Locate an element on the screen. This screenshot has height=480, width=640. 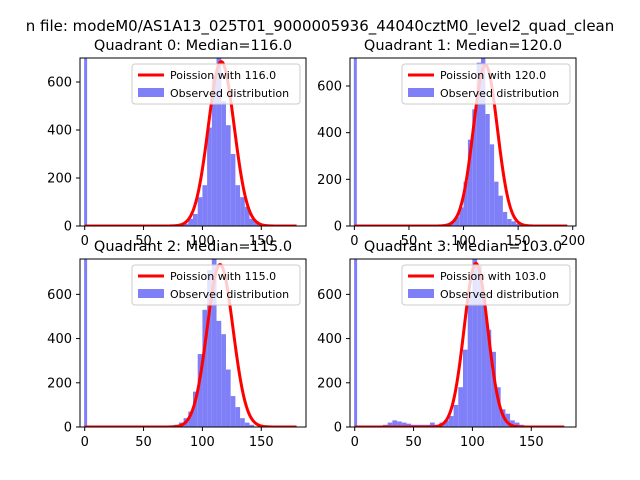
legend-fit-label: Poission with 120.0 is located at coordinates (493, 75).